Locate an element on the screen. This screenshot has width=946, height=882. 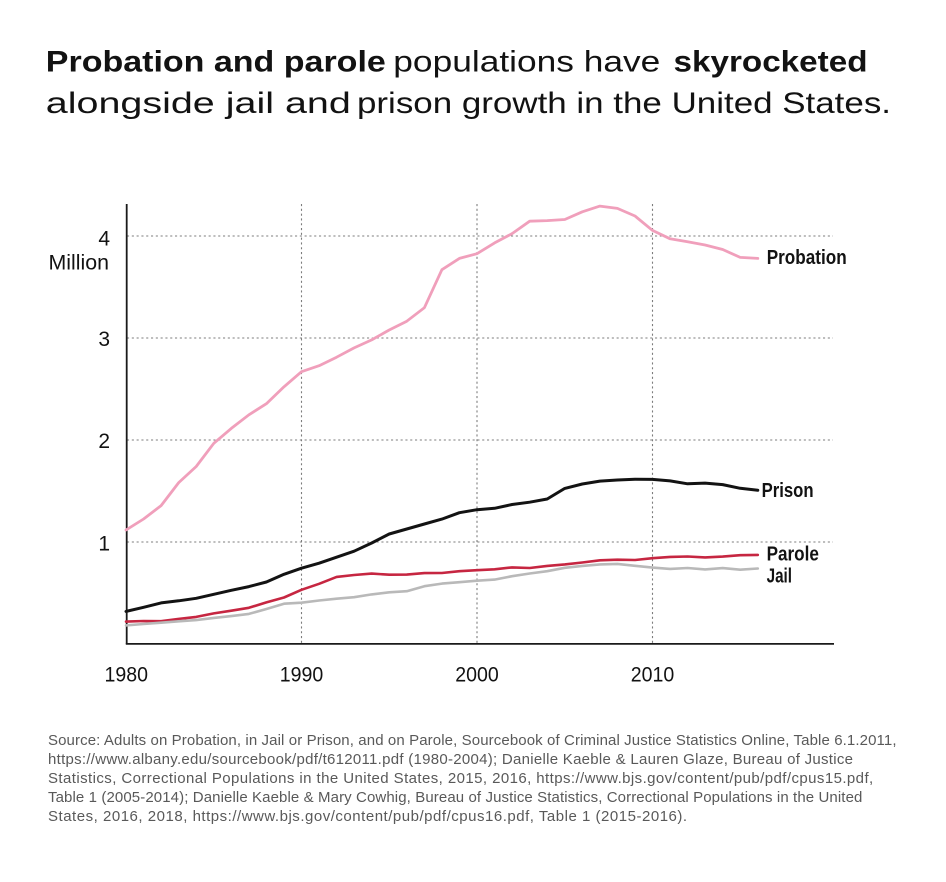
svg-text: 4 is located at coordinates (104, 239).